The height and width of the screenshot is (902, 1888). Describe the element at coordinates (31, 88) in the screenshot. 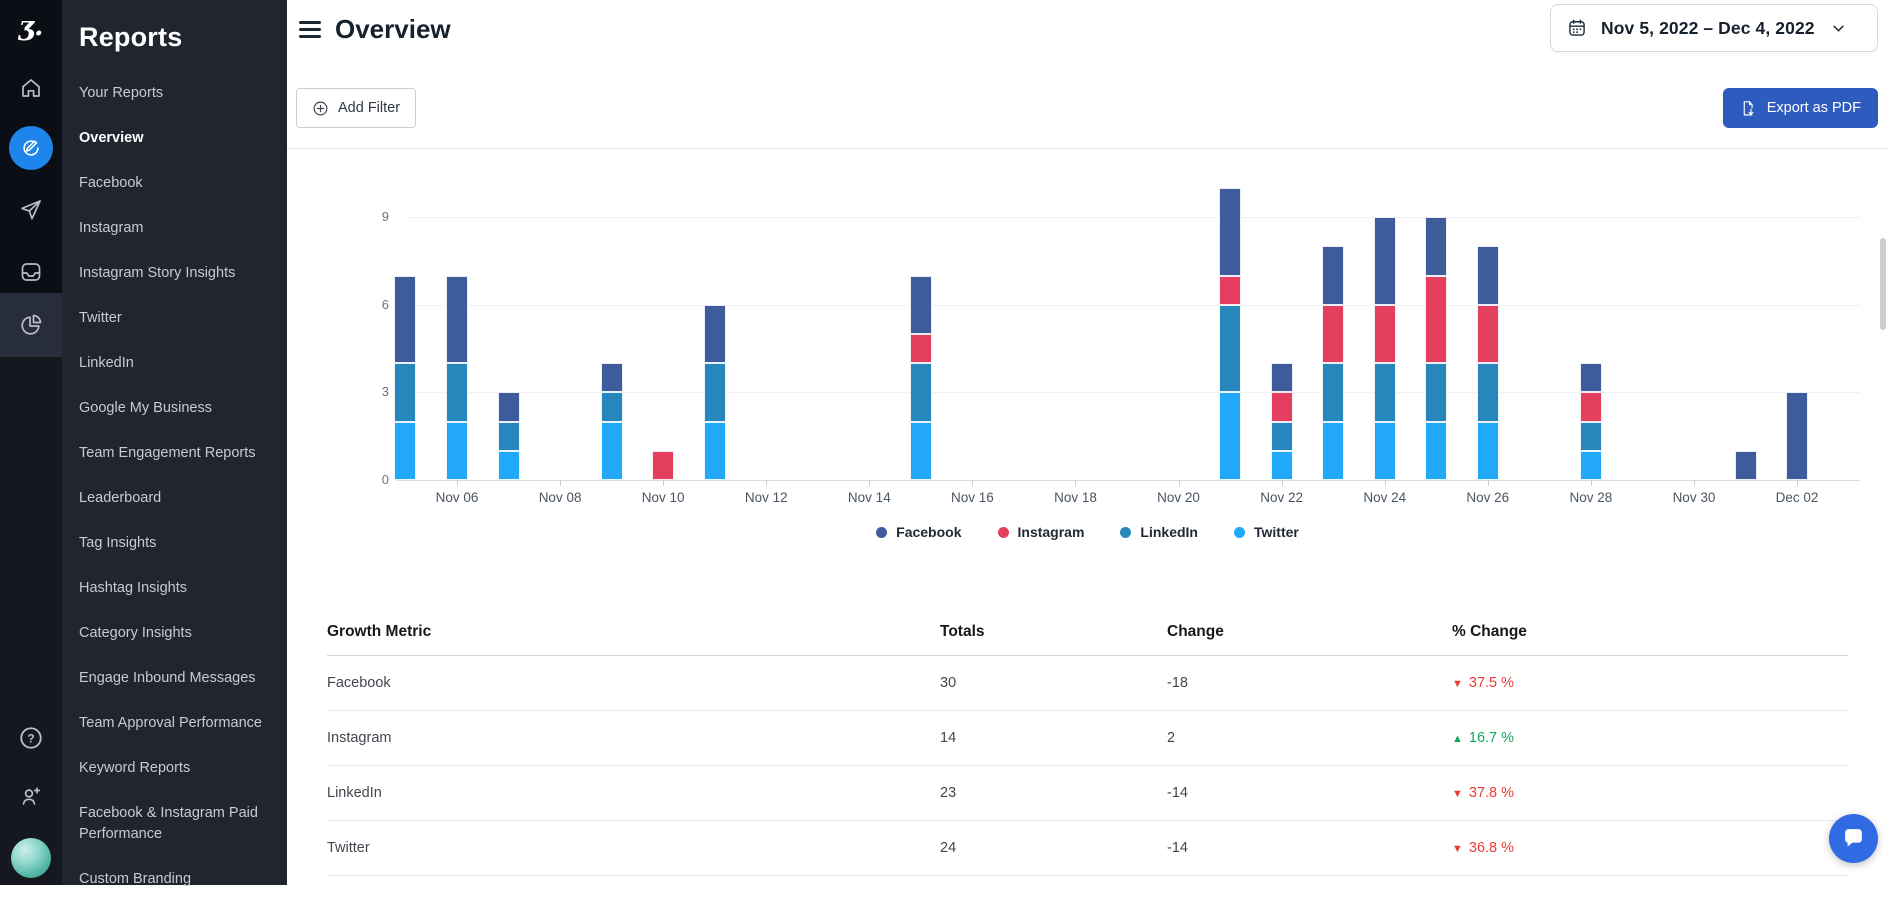

I see `home-icon` at that location.